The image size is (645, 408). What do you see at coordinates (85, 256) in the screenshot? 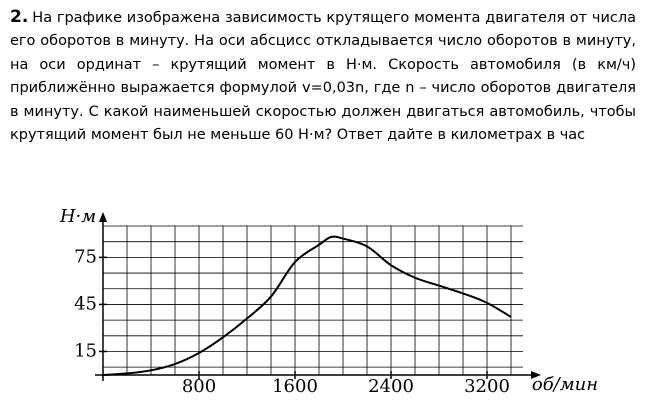
I see `y-tick-label: 75` at bounding box center [85, 256].